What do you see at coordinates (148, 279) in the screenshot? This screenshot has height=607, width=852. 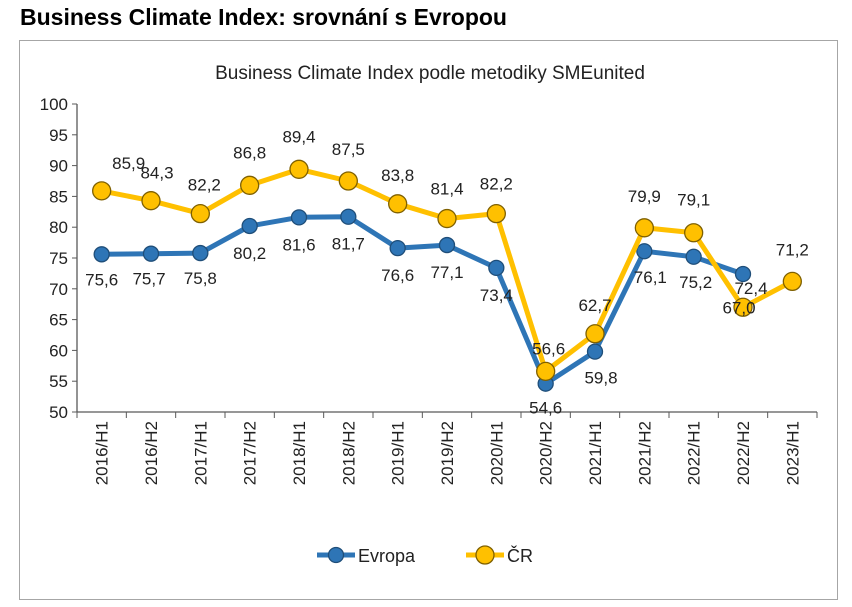 I see `data-label-evropa: 75,7` at bounding box center [148, 279].